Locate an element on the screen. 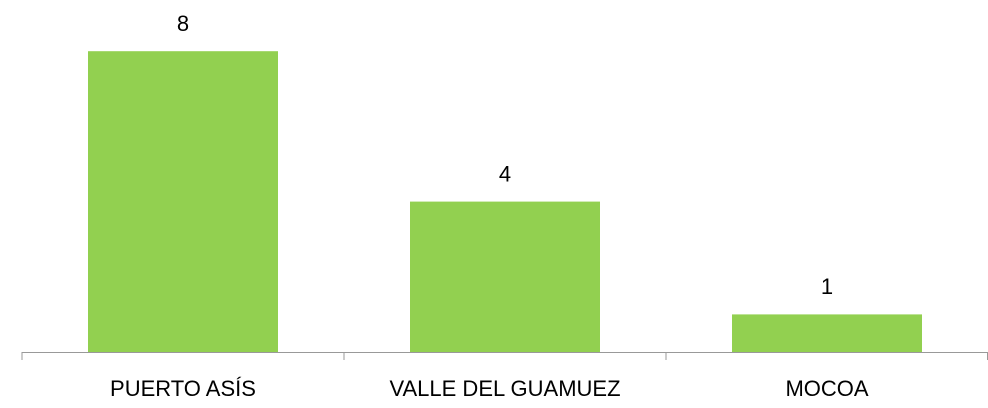  value-label: 4 is located at coordinates (505, 173).